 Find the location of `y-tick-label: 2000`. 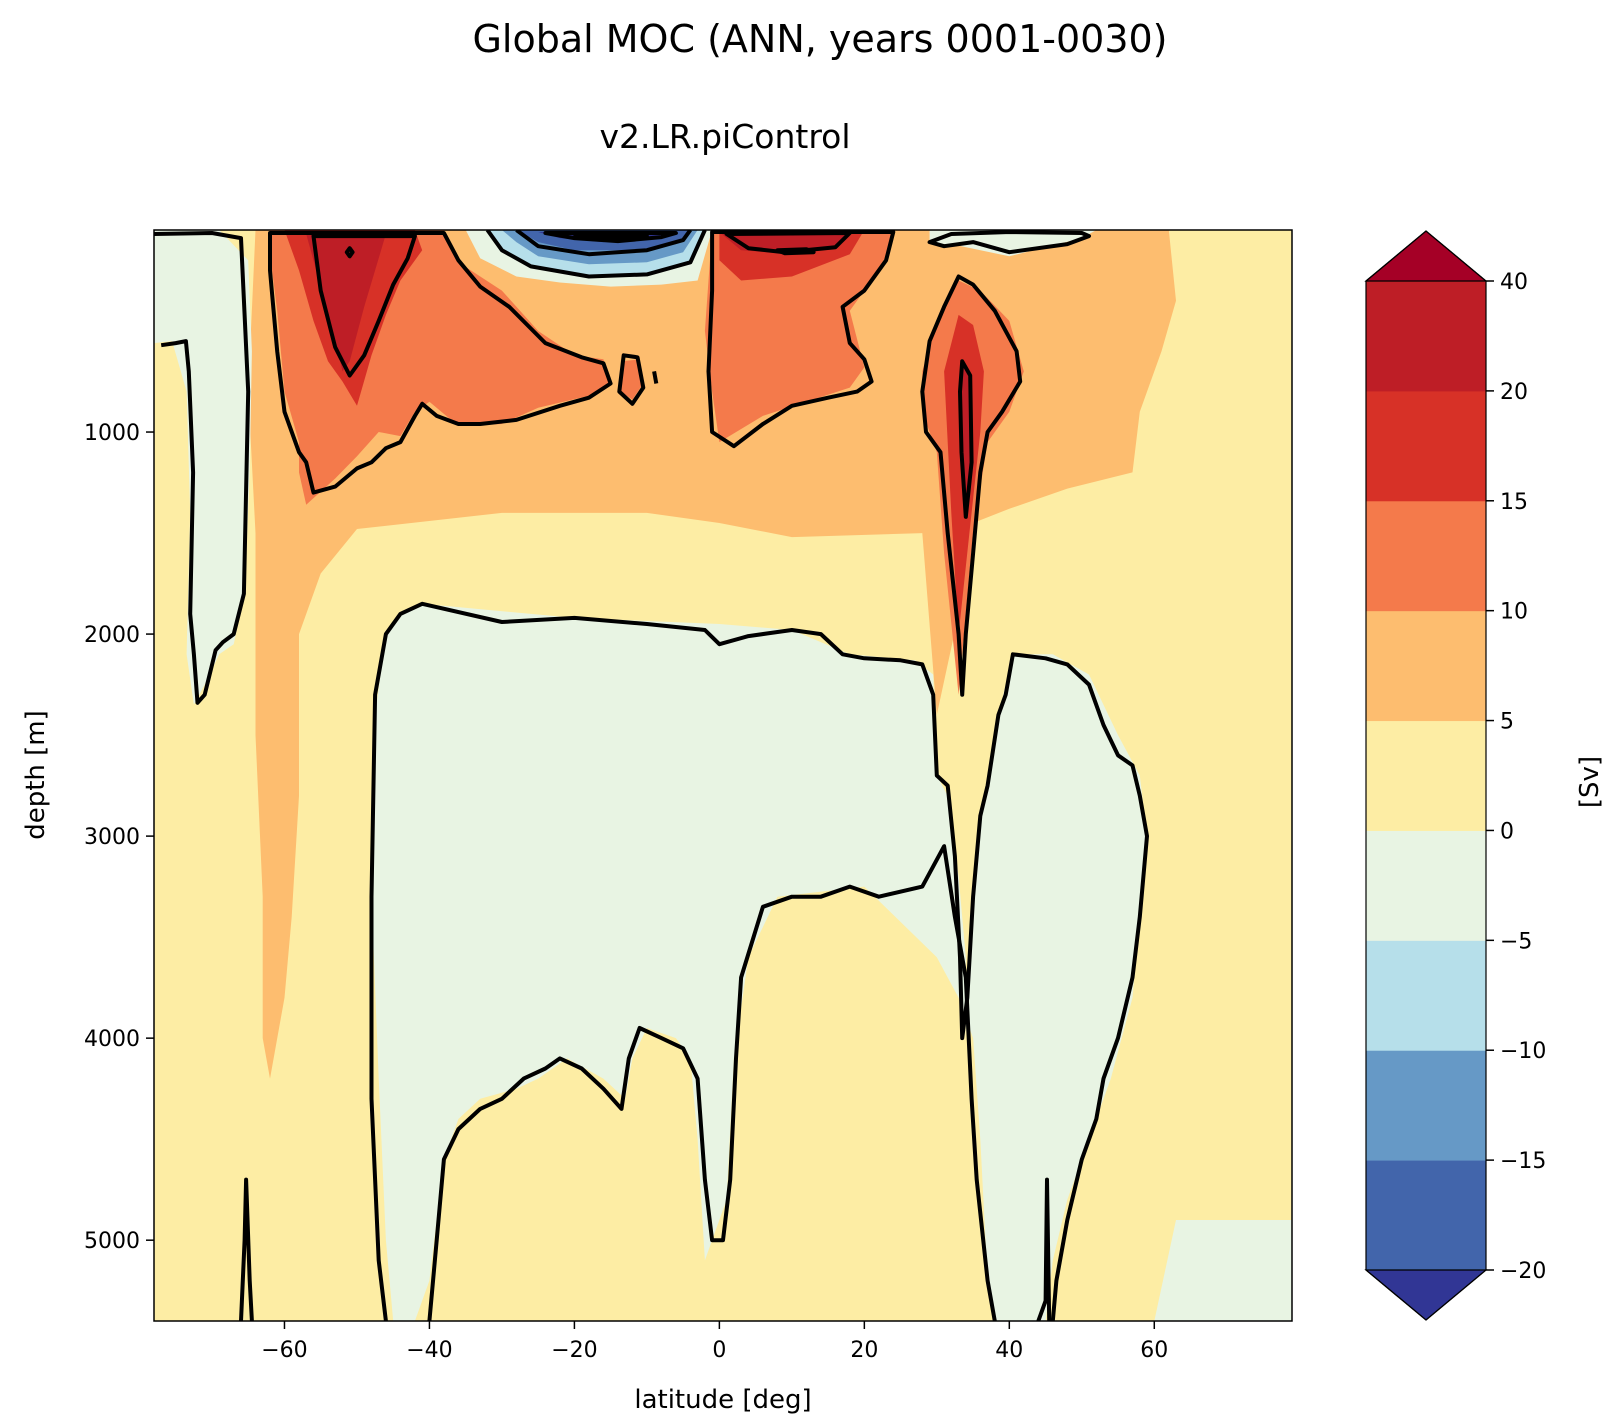

y-tick-label: 2000 is located at coordinates (112, 635).